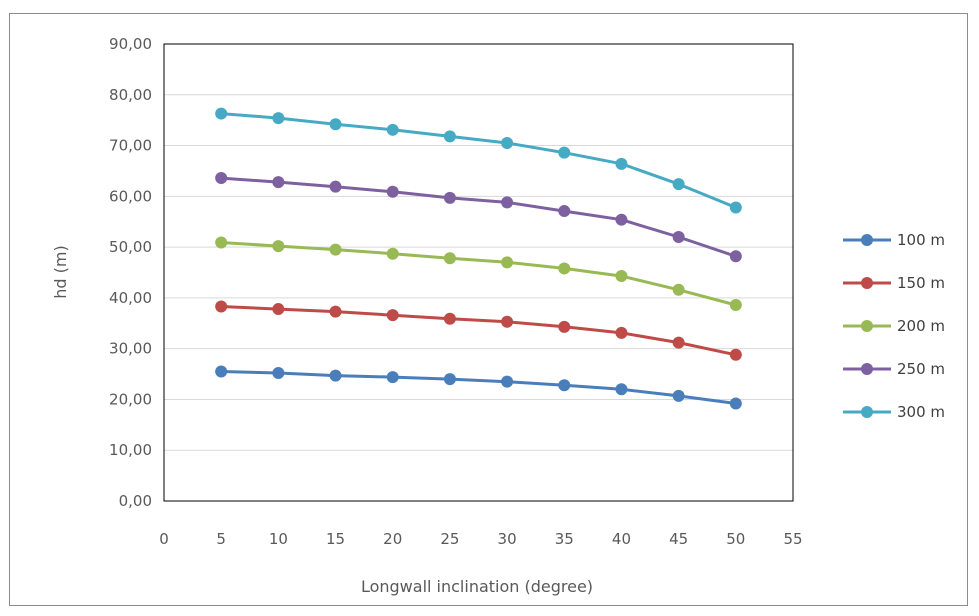 This screenshot has width=979, height=616. What do you see at coordinates (130, 146) in the screenshot?
I see `y-tick-label: 70,00` at bounding box center [130, 146].